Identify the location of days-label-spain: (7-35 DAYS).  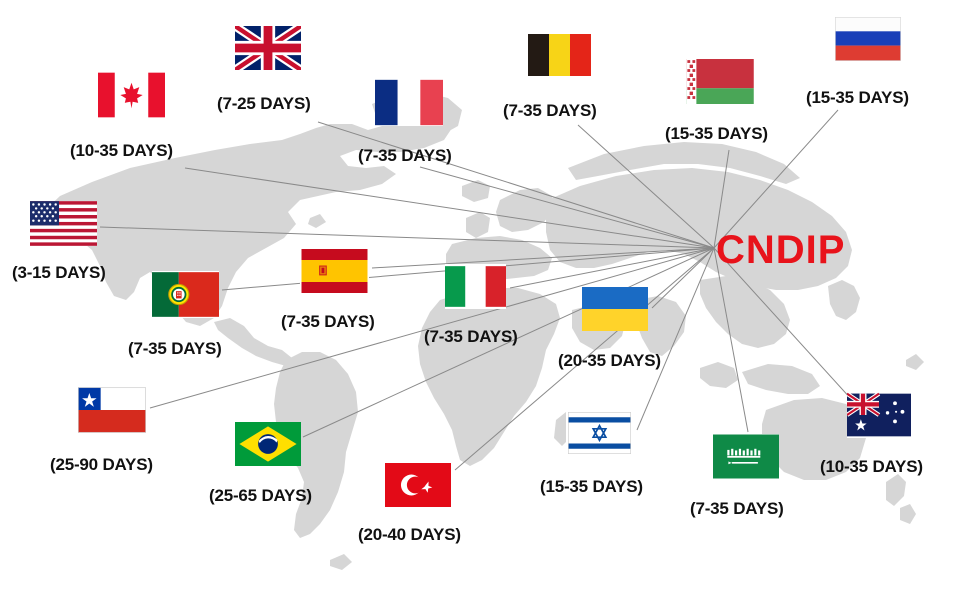
(328, 321).